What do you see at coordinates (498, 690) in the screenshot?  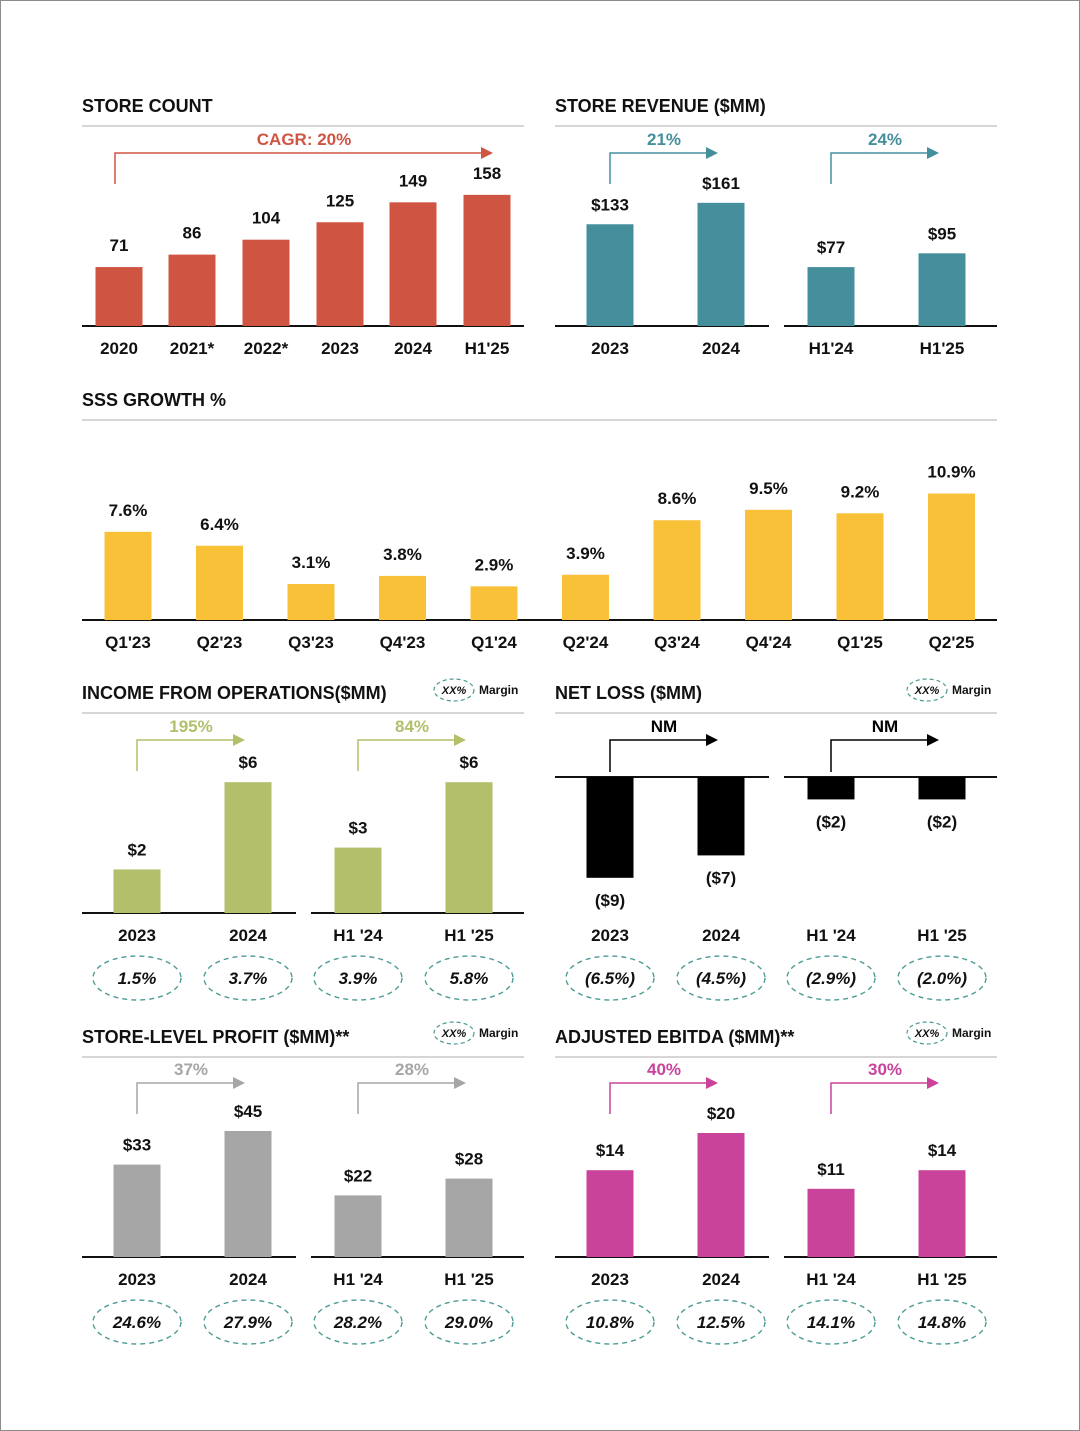 I see `income-legend-label: Margin` at bounding box center [498, 690].